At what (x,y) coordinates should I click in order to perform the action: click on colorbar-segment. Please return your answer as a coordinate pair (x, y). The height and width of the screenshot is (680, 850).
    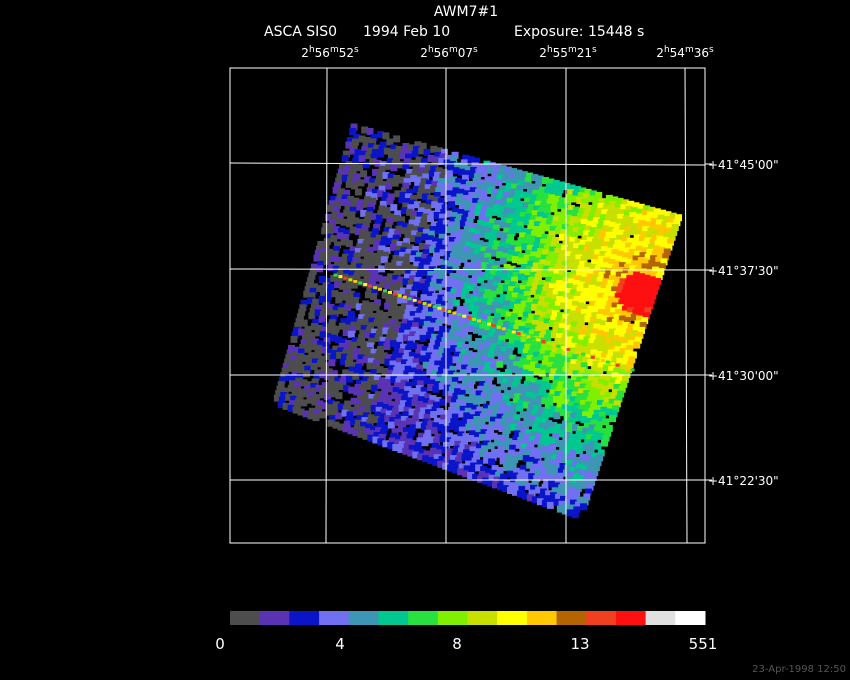
    Looking at the image, I should click on (304, 618).